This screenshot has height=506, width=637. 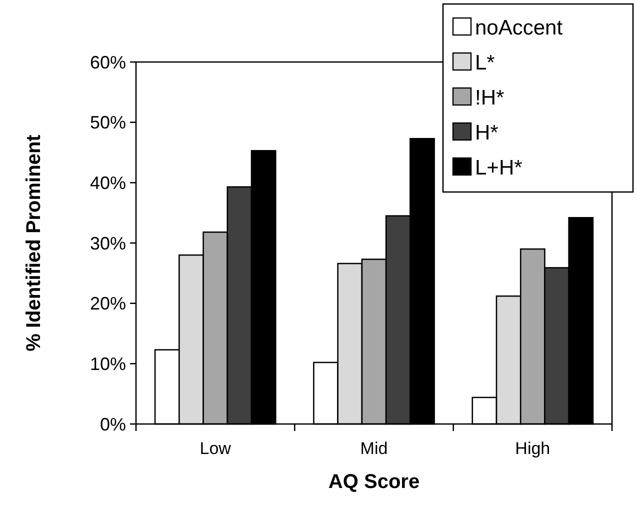 I want to click on x-axis-title: AQ Score, so click(x=374, y=482).